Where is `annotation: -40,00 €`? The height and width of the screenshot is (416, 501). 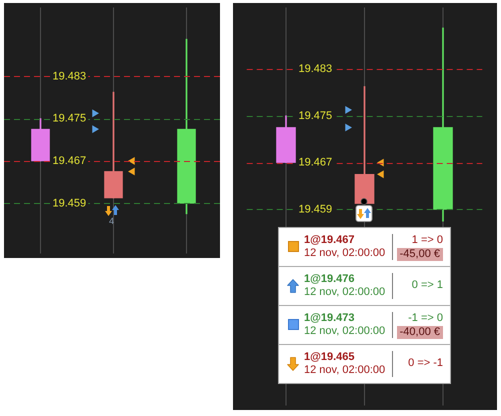
annotation: -40,00 € is located at coordinates (419, 332).